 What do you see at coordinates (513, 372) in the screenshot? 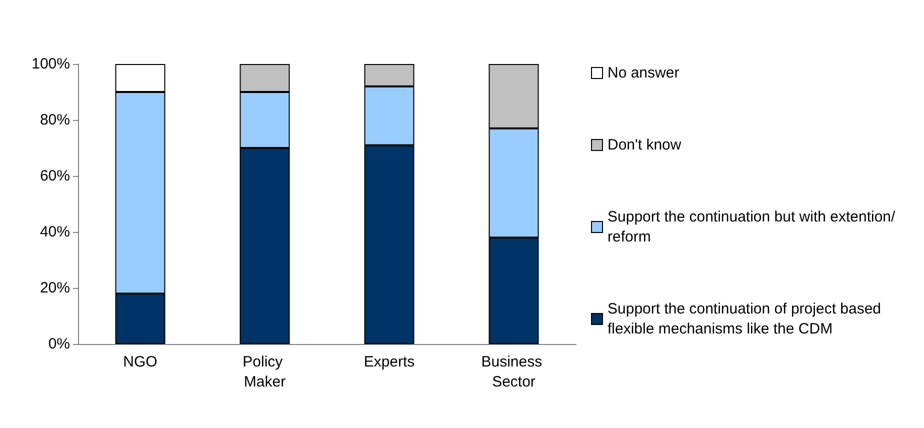
I see `x-tick-label: Business Sector` at bounding box center [513, 372].